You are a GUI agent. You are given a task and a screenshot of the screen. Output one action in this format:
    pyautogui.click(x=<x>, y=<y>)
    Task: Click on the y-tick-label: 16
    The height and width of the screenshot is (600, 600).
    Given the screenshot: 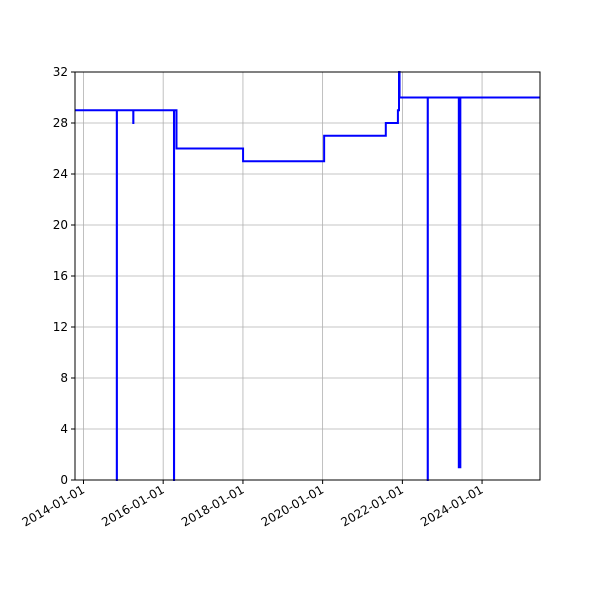 What is the action you would take?
    pyautogui.click(x=60, y=276)
    